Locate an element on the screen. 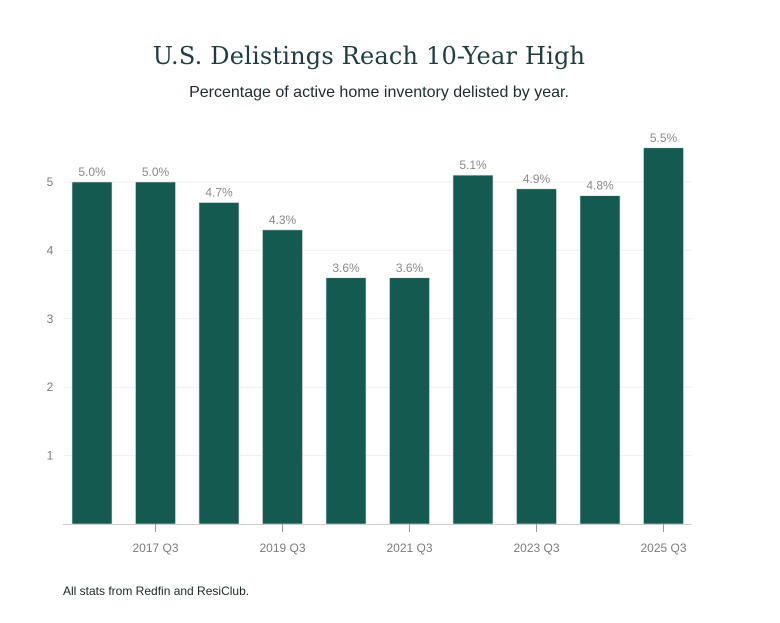 The height and width of the screenshot is (623, 780). y-tick-label: 2 is located at coordinates (50, 387).